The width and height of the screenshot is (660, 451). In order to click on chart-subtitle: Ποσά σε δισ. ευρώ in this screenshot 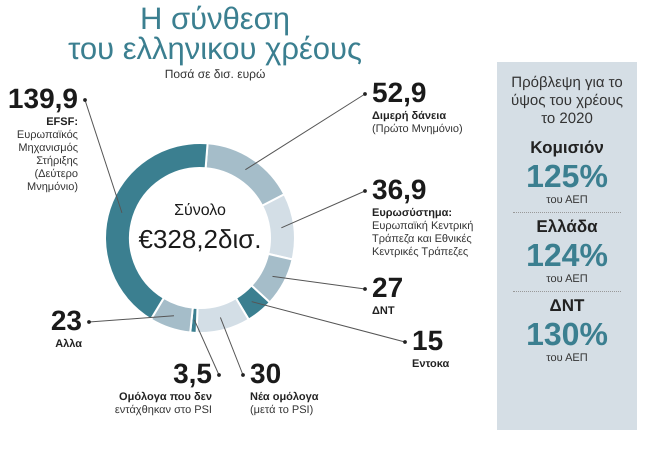, I will do `click(215, 74)`.